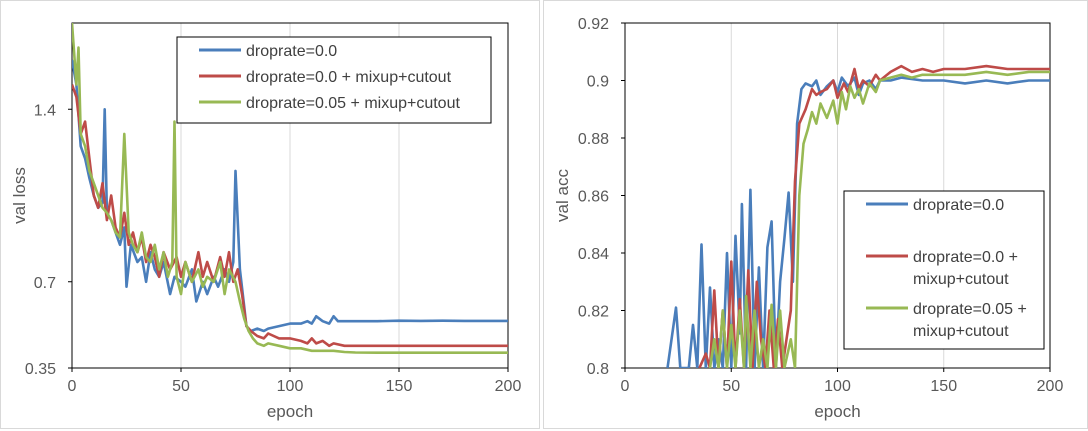 Image resolution: width=1088 pixels, height=431 pixels. I want to click on y-tick-label: 0.88, so click(593, 139).